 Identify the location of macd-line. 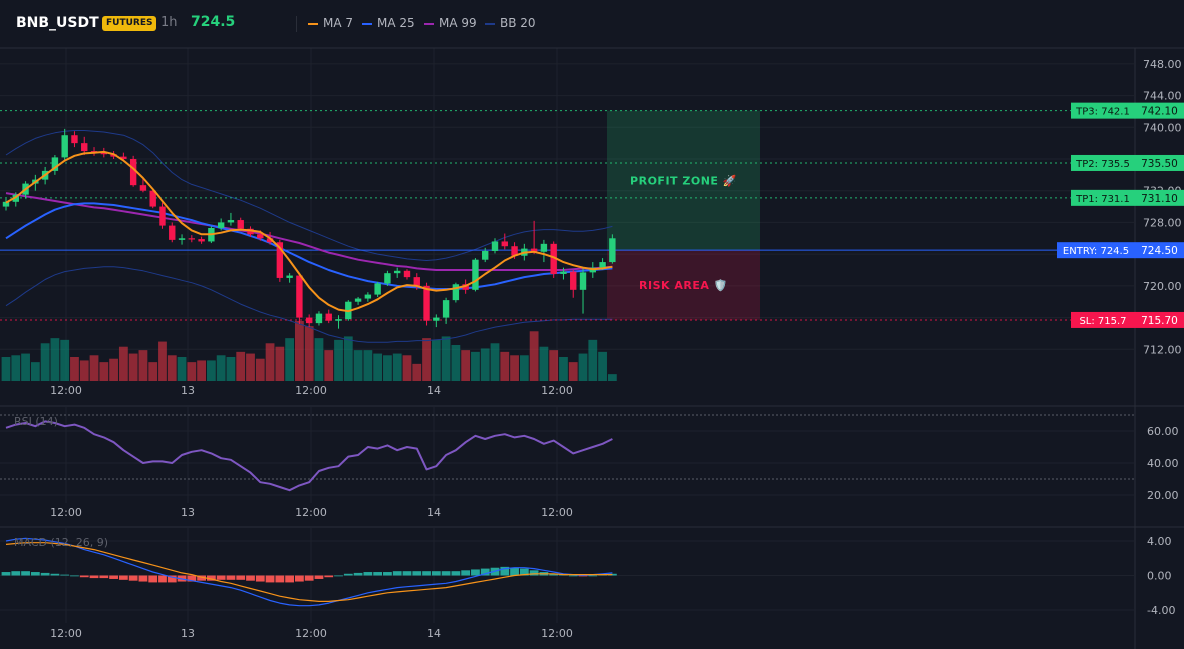
(309, 572).